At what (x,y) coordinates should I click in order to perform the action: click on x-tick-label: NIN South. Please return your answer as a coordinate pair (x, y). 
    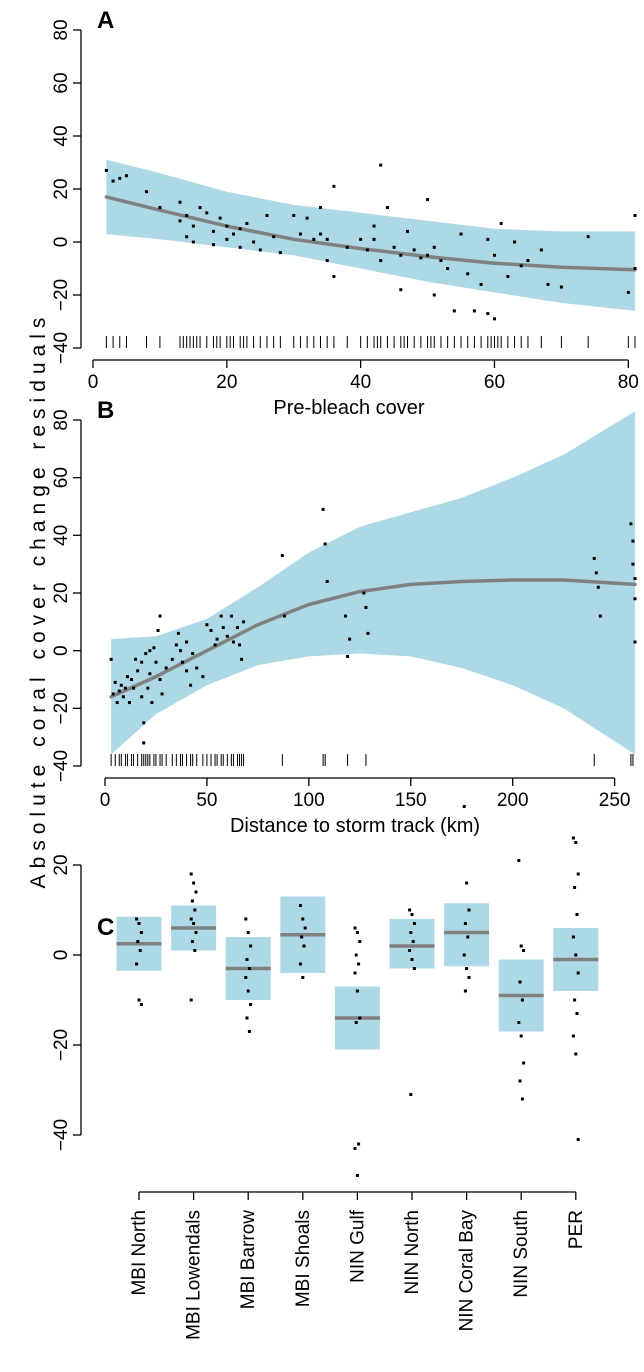
    Looking at the image, I should click on (521, 1254).